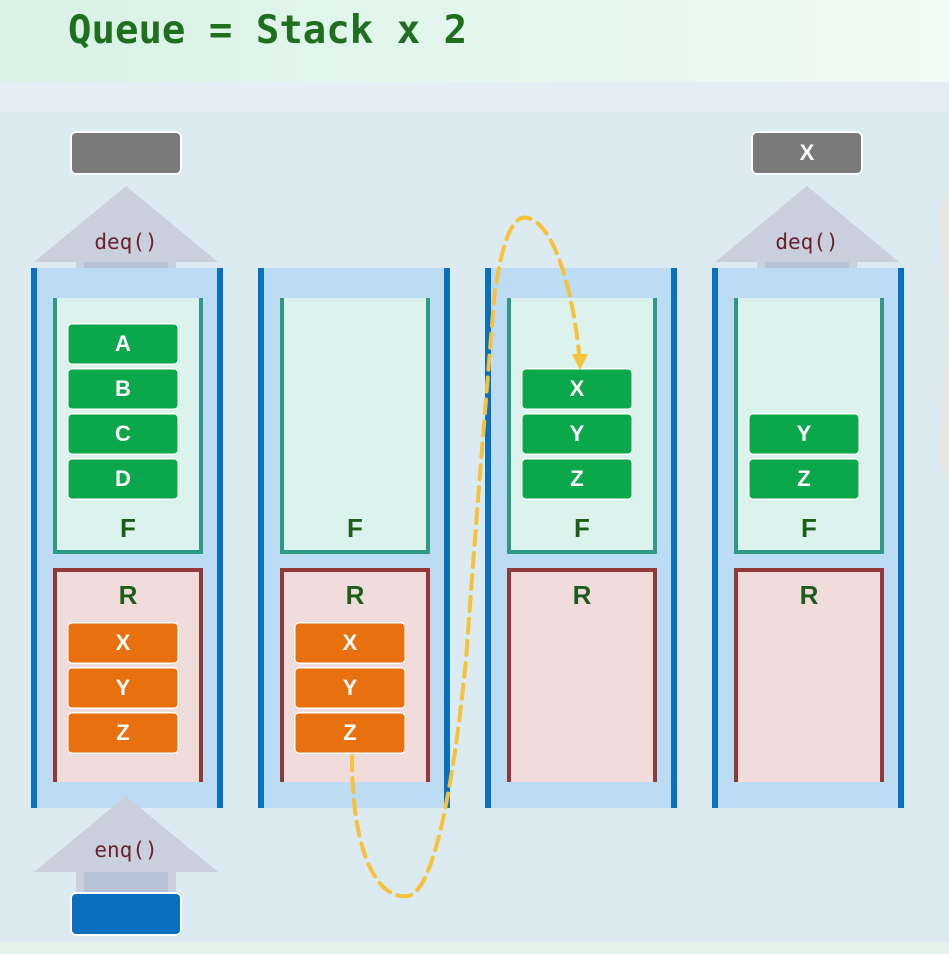 The height and width of the screenshot is (954, 949). What do you see at coordinates (123, 344) in the screenshot?
I see `front-item: A` at bounding box center [123, 344].